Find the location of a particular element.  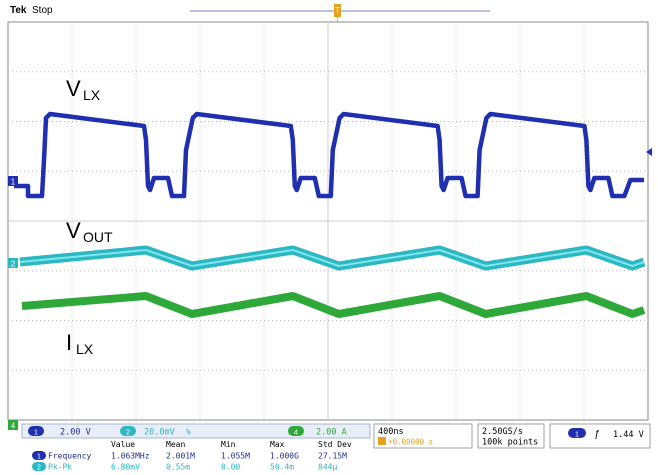

ch1-scale: 2.00 V is located at coordinates (75, 433).